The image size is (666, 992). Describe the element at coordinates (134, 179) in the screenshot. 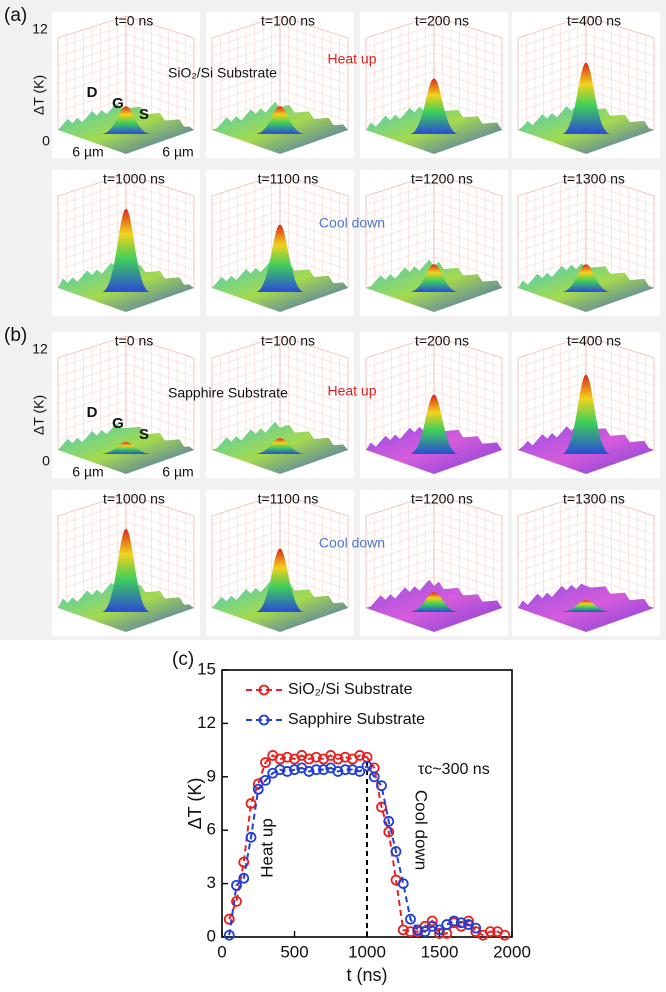

I see `time-label: t=1000 ns` at that location.